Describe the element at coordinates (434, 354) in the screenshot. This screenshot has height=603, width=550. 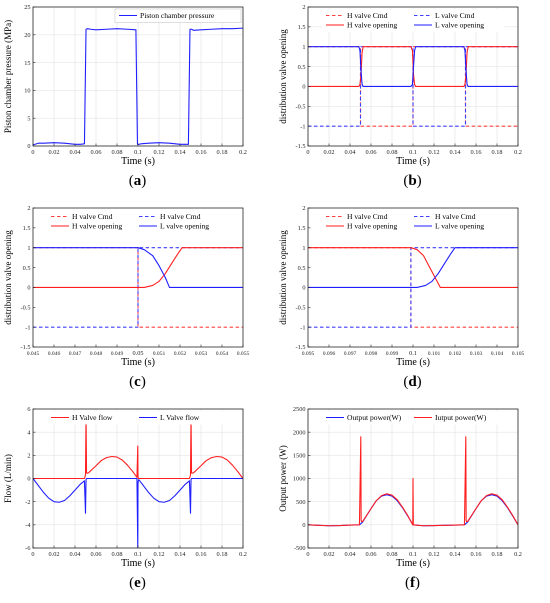
I see `x-tick-label: 0.101` at that location.